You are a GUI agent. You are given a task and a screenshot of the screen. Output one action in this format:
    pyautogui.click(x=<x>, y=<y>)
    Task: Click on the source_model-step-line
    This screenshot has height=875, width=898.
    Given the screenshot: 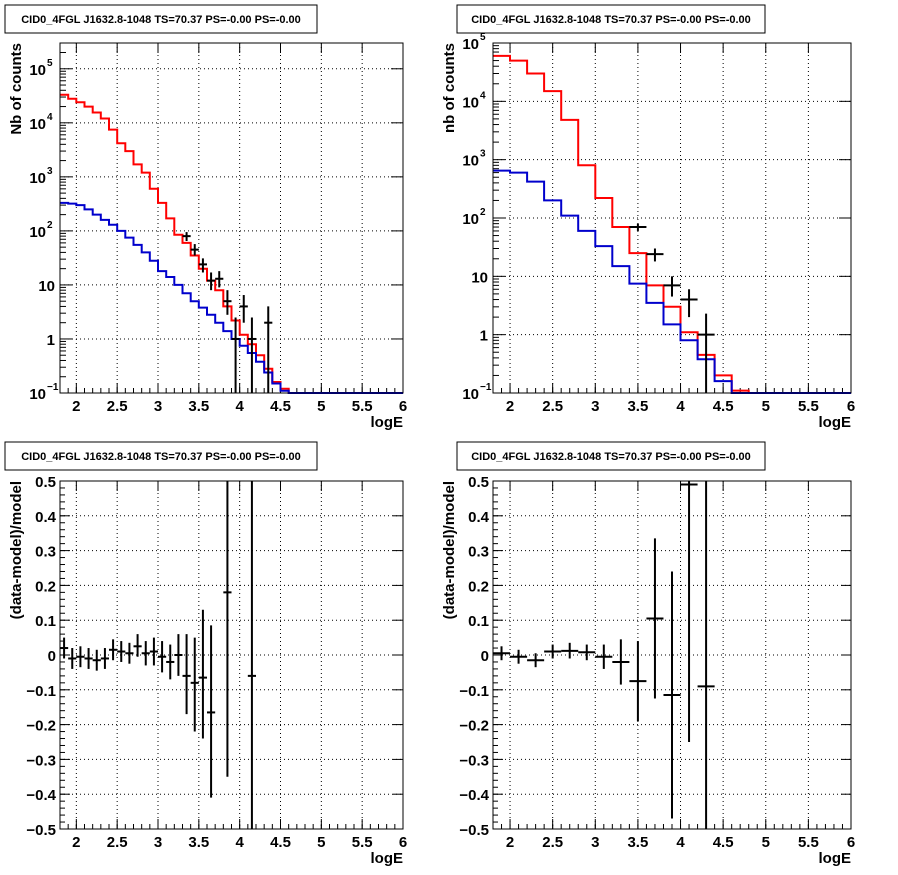 What is the action you would take?
    pyautogui.click(x=231, y=297)
    